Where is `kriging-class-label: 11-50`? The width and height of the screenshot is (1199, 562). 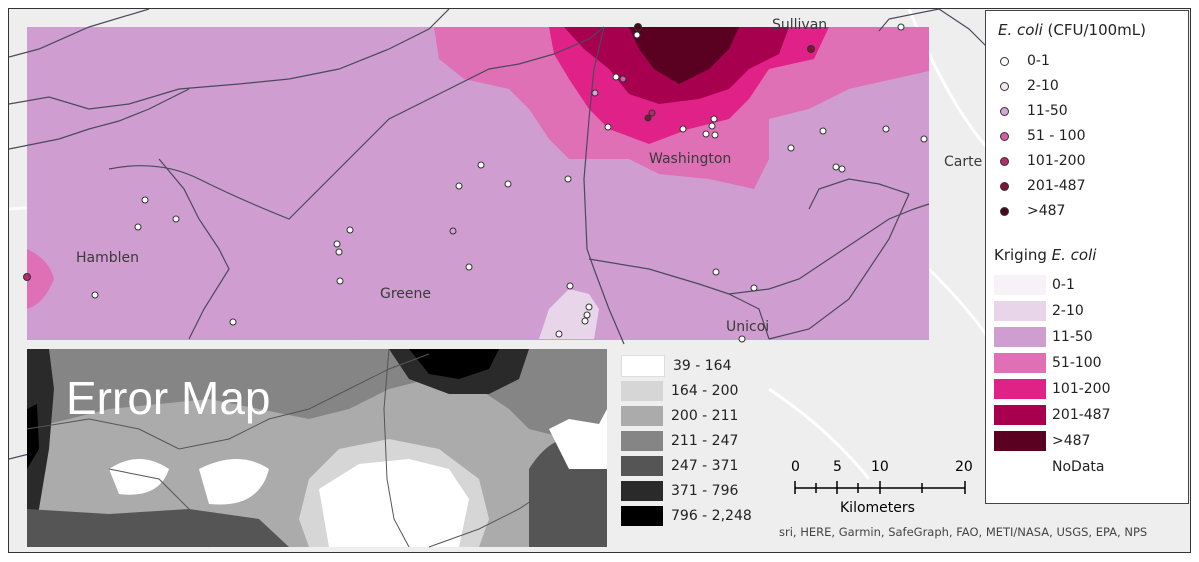 kriging-class-label: 11-50 is located at coordinates (1072, 337).